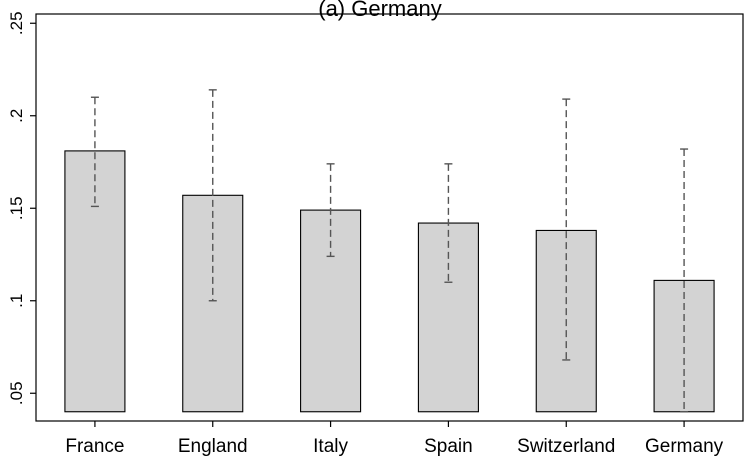 This screenshot has height=460, width=750. Describe the element at coordinates (95, 281) in the screenshot. I see `bar-france` at that location.